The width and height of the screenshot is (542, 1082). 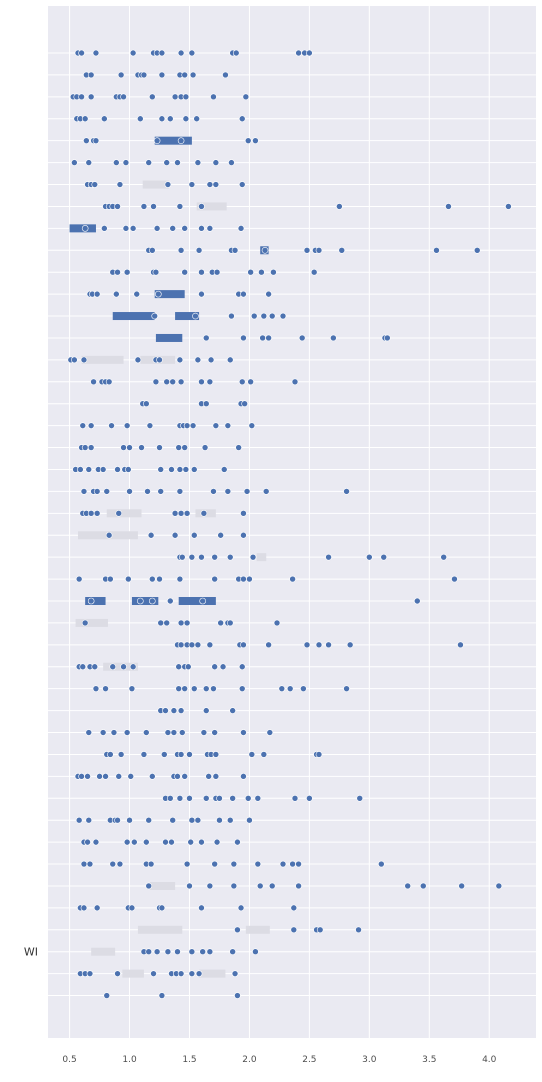 I want to click on y-tick-labels: WI, so click(x=31, y=952).